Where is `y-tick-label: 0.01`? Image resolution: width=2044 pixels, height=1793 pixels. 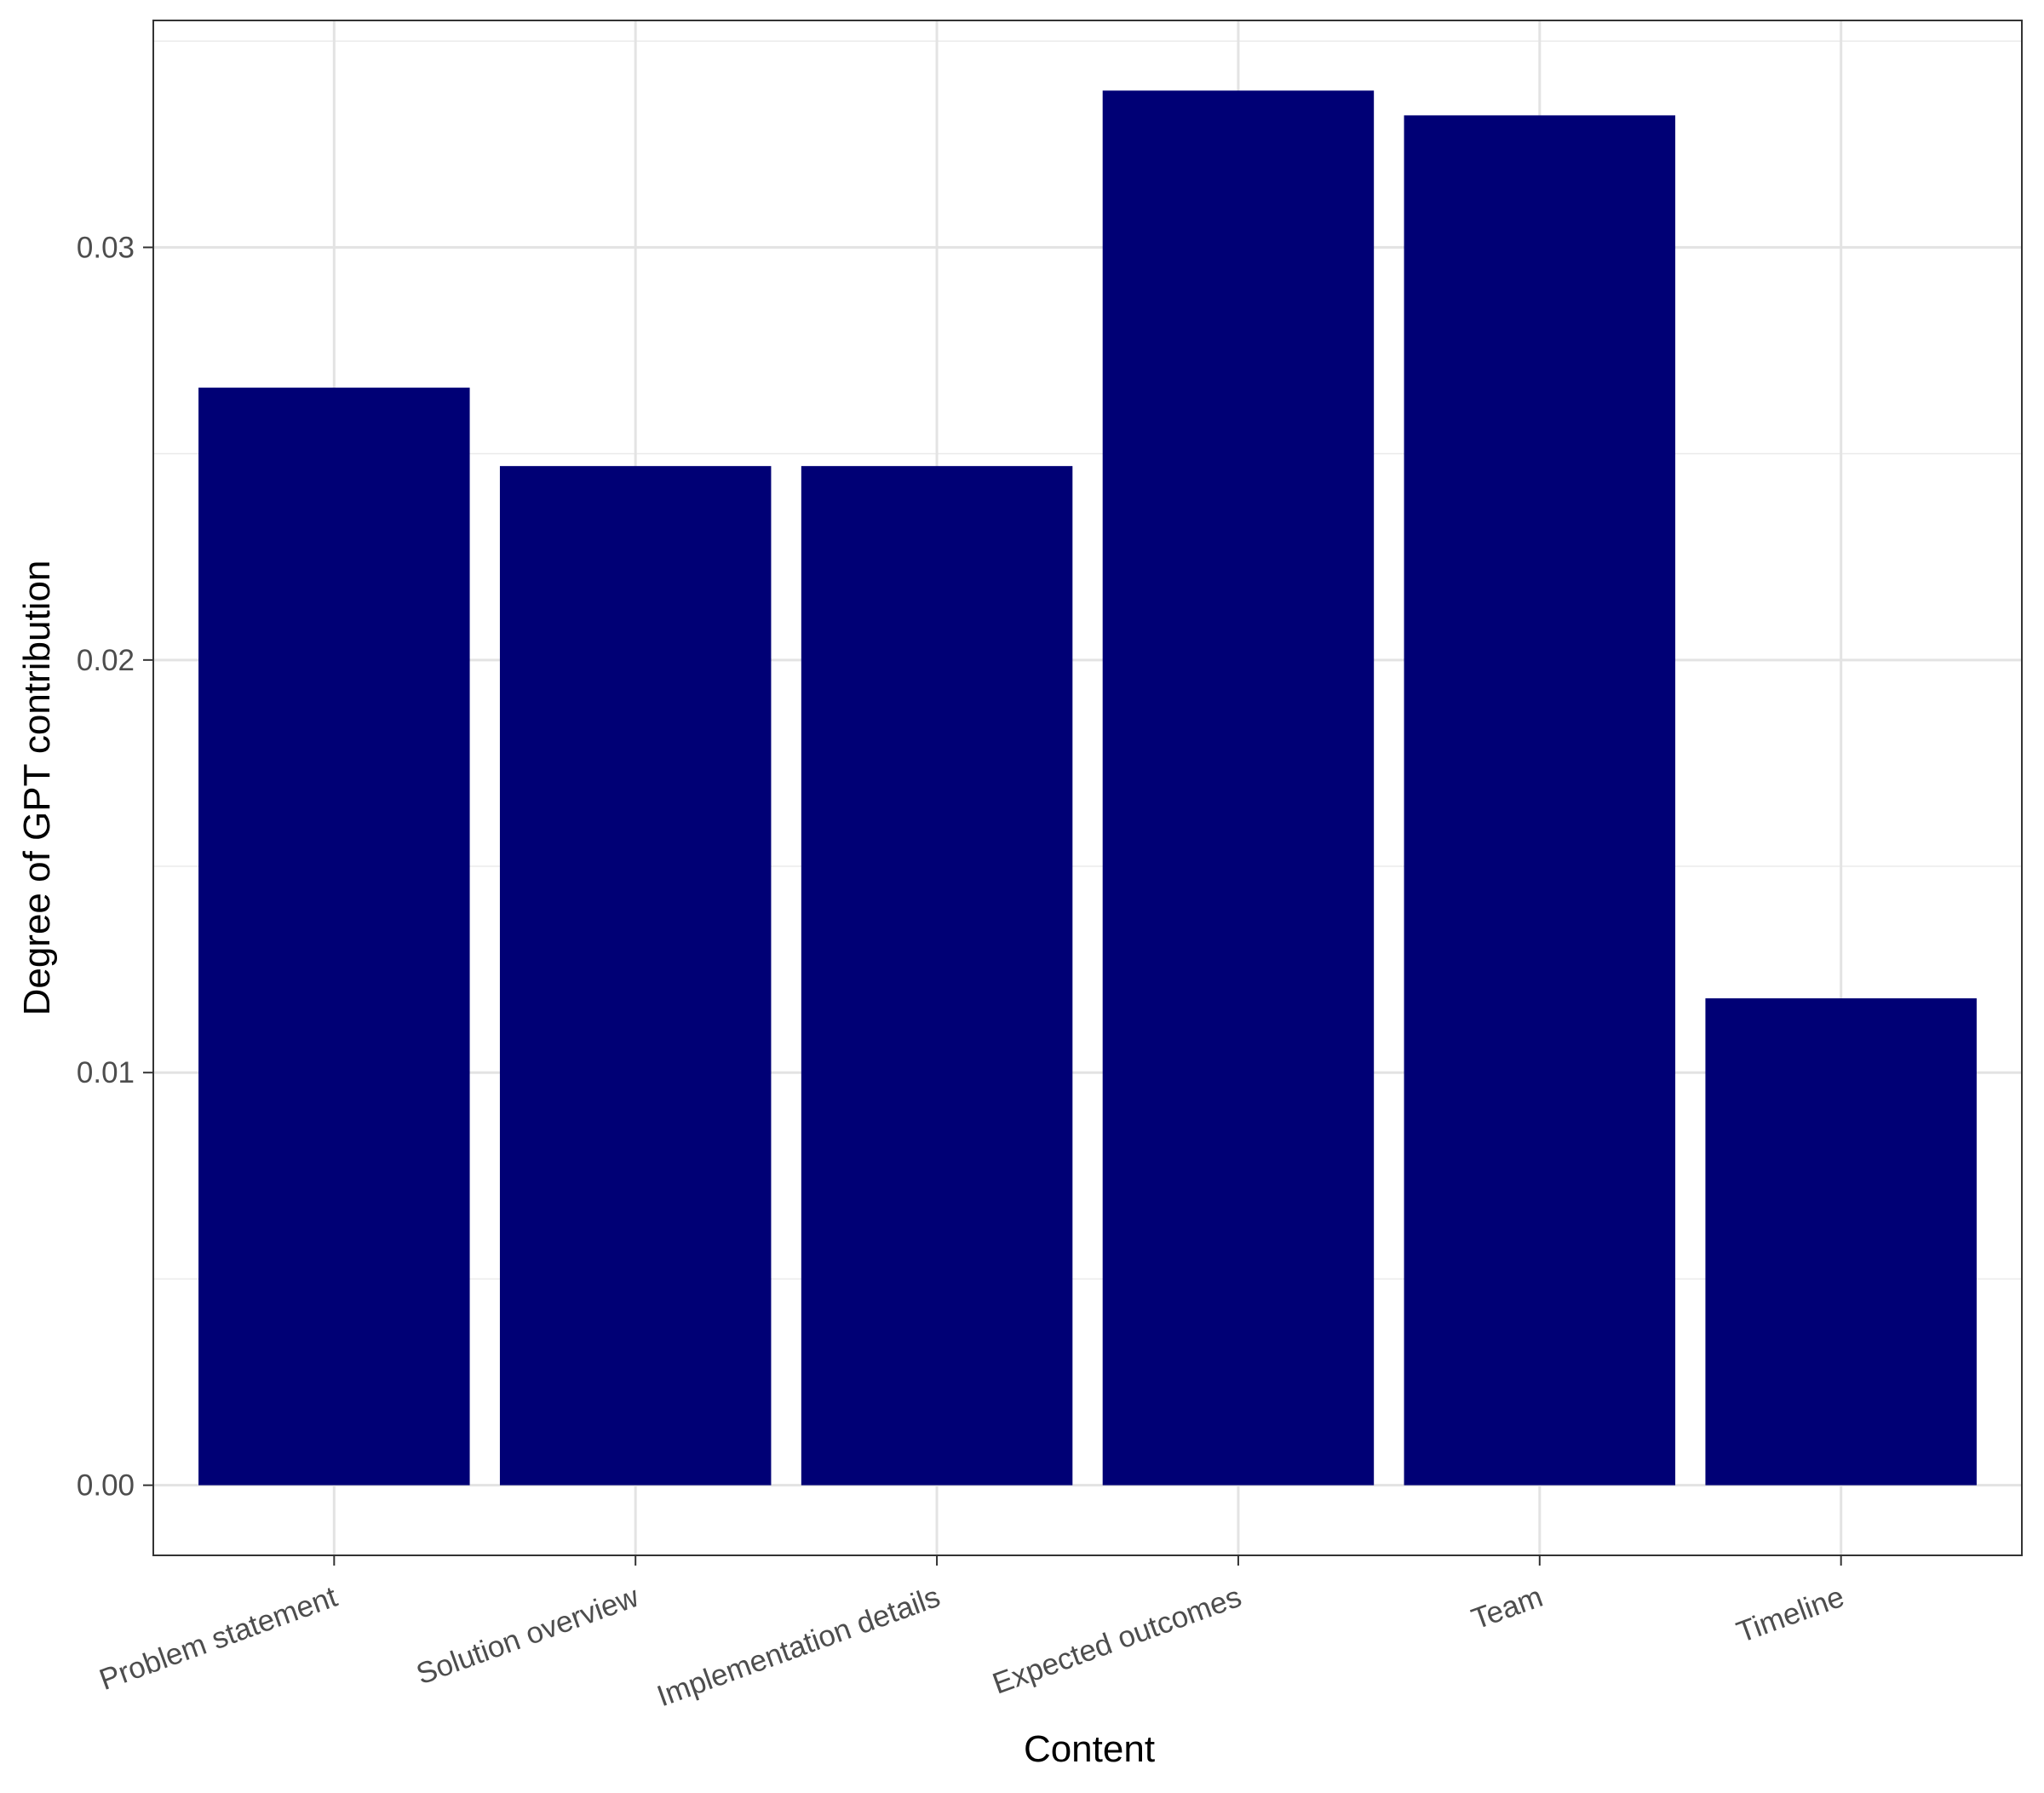
y-tick-label: 0.01 is located at coordinates (106, 1073).